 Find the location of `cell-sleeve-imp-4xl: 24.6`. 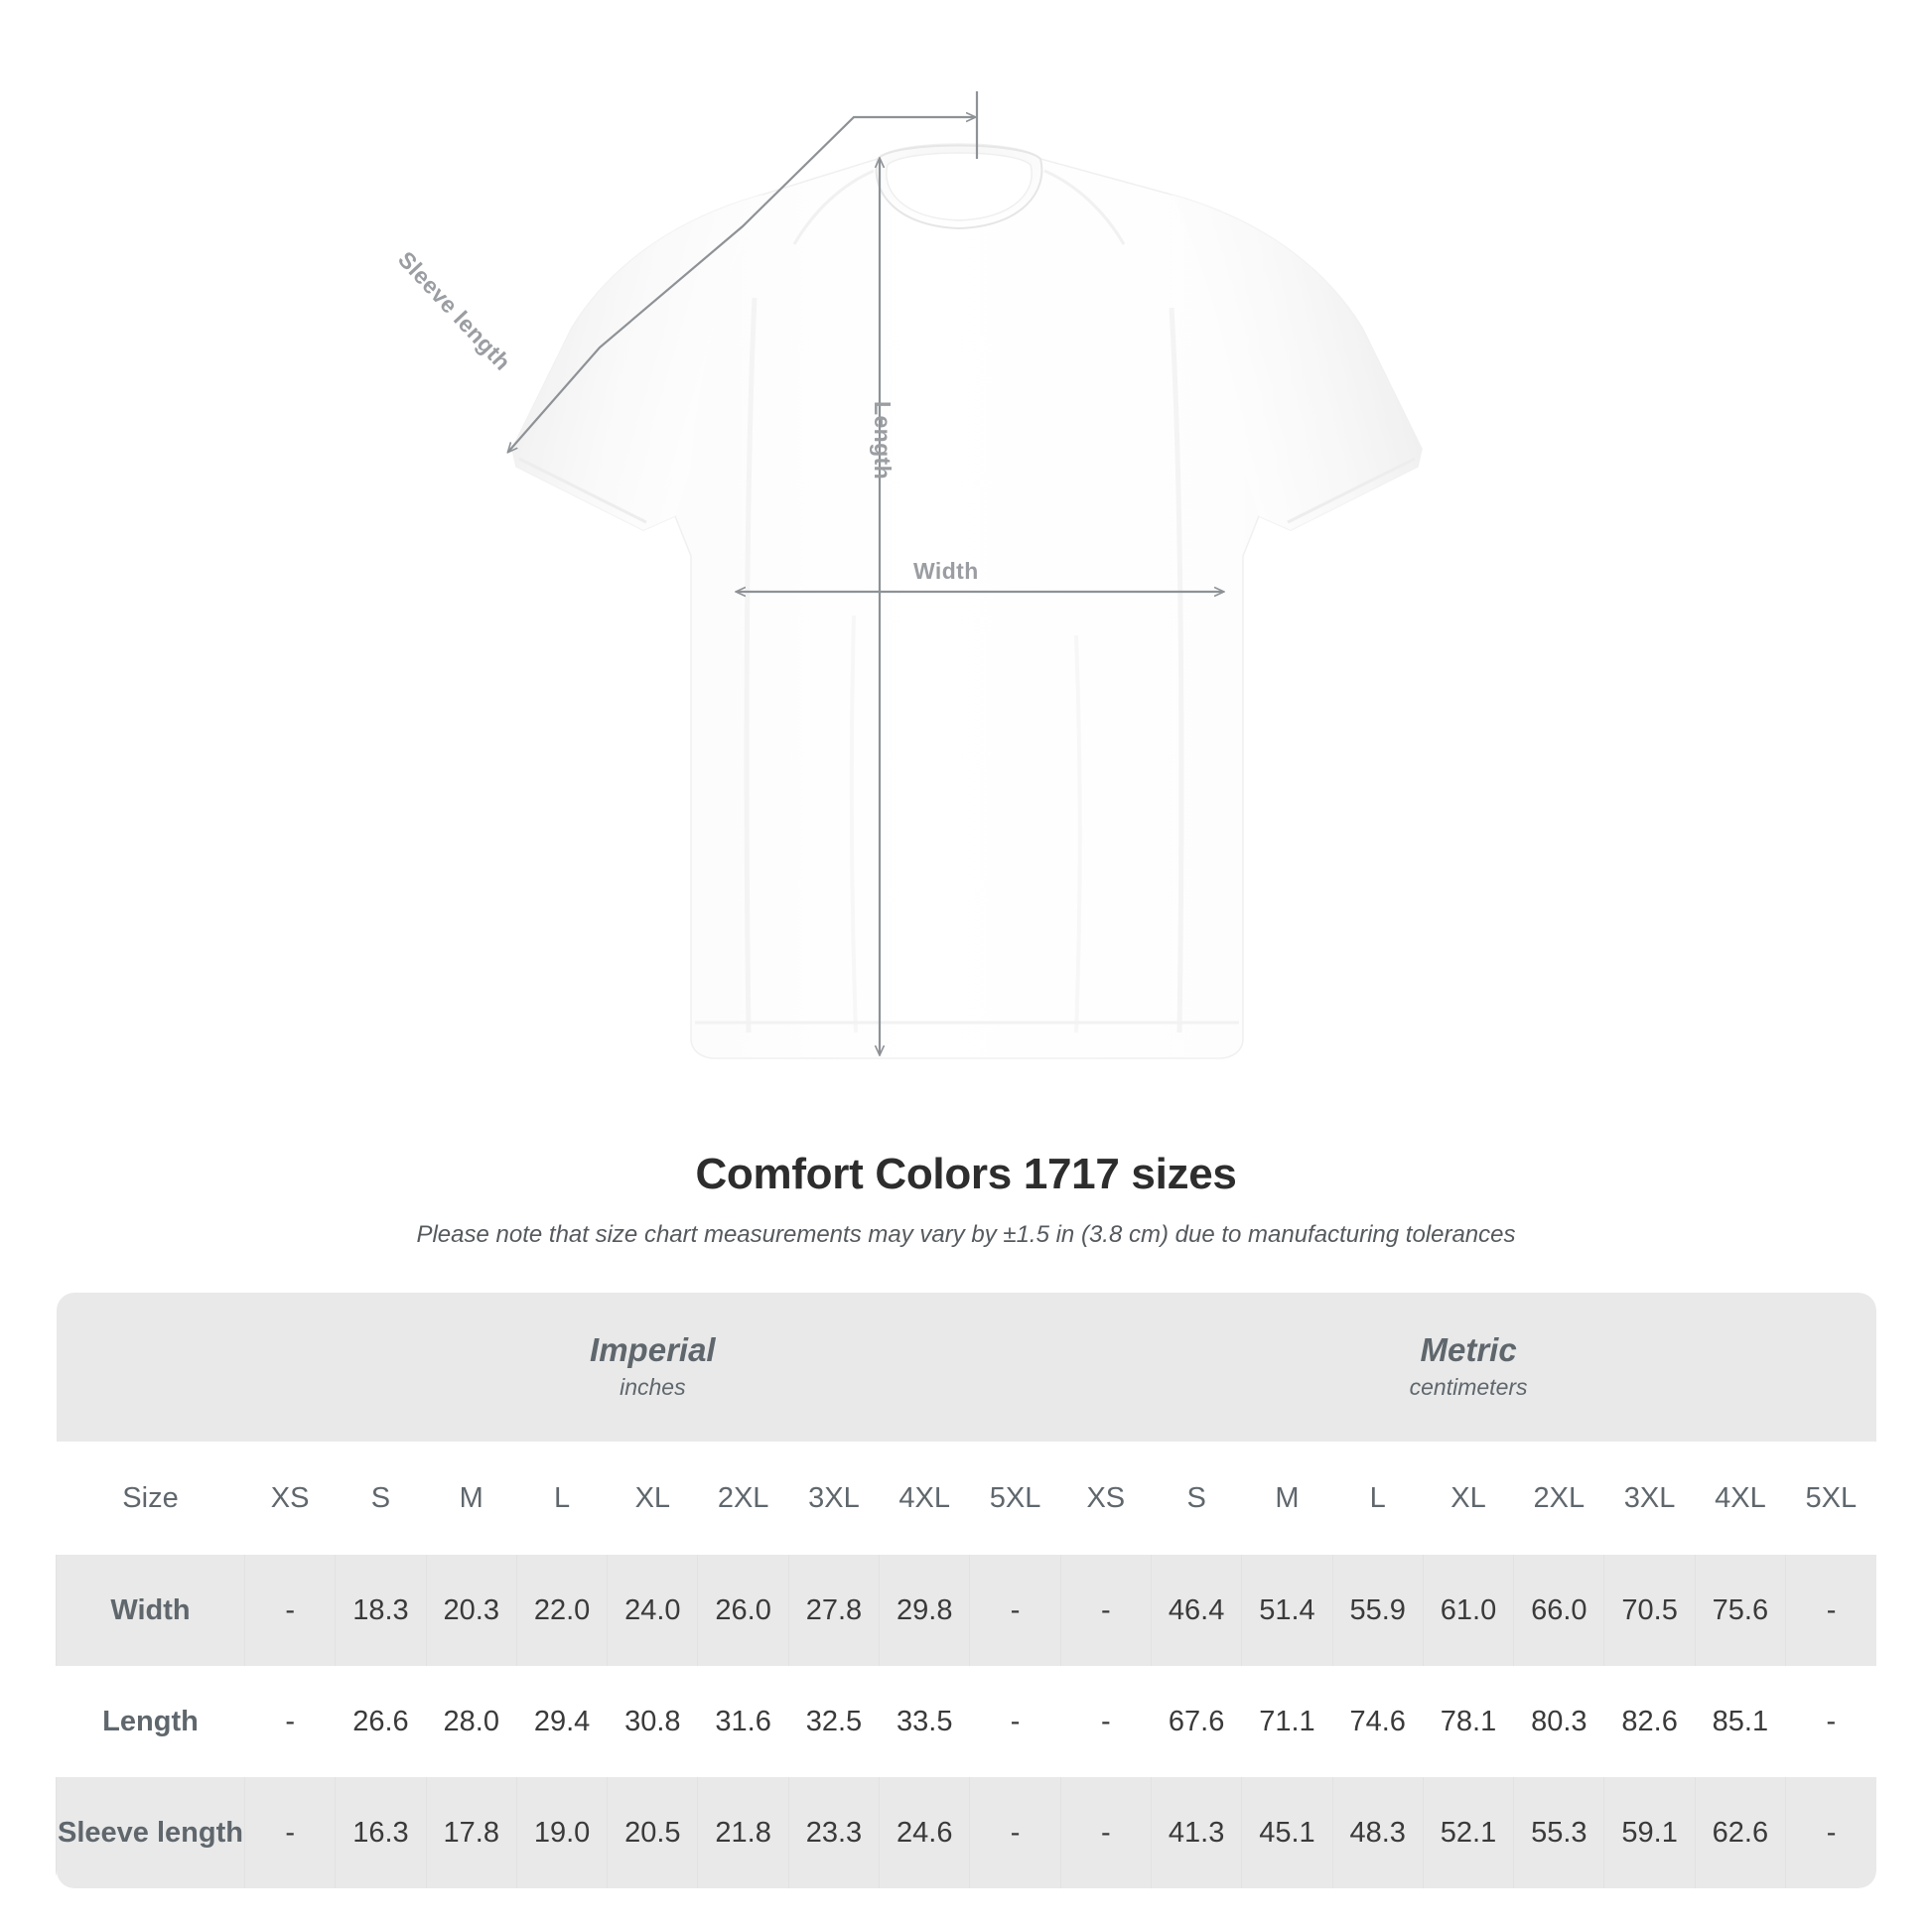

cell-sleeve-imp-4xl: 24.6 is located at coordinates (925, 1833).